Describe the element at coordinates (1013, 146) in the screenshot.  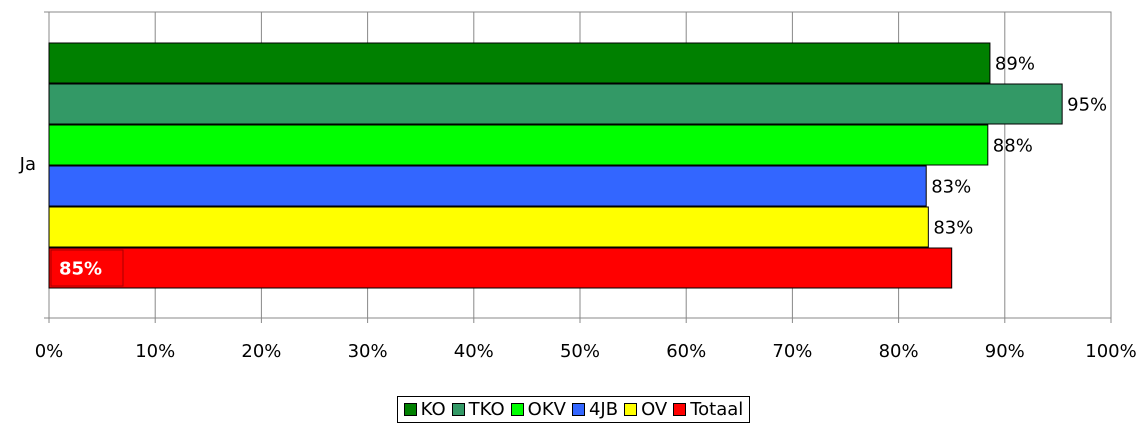
I see `data-label: 88%` at that location.